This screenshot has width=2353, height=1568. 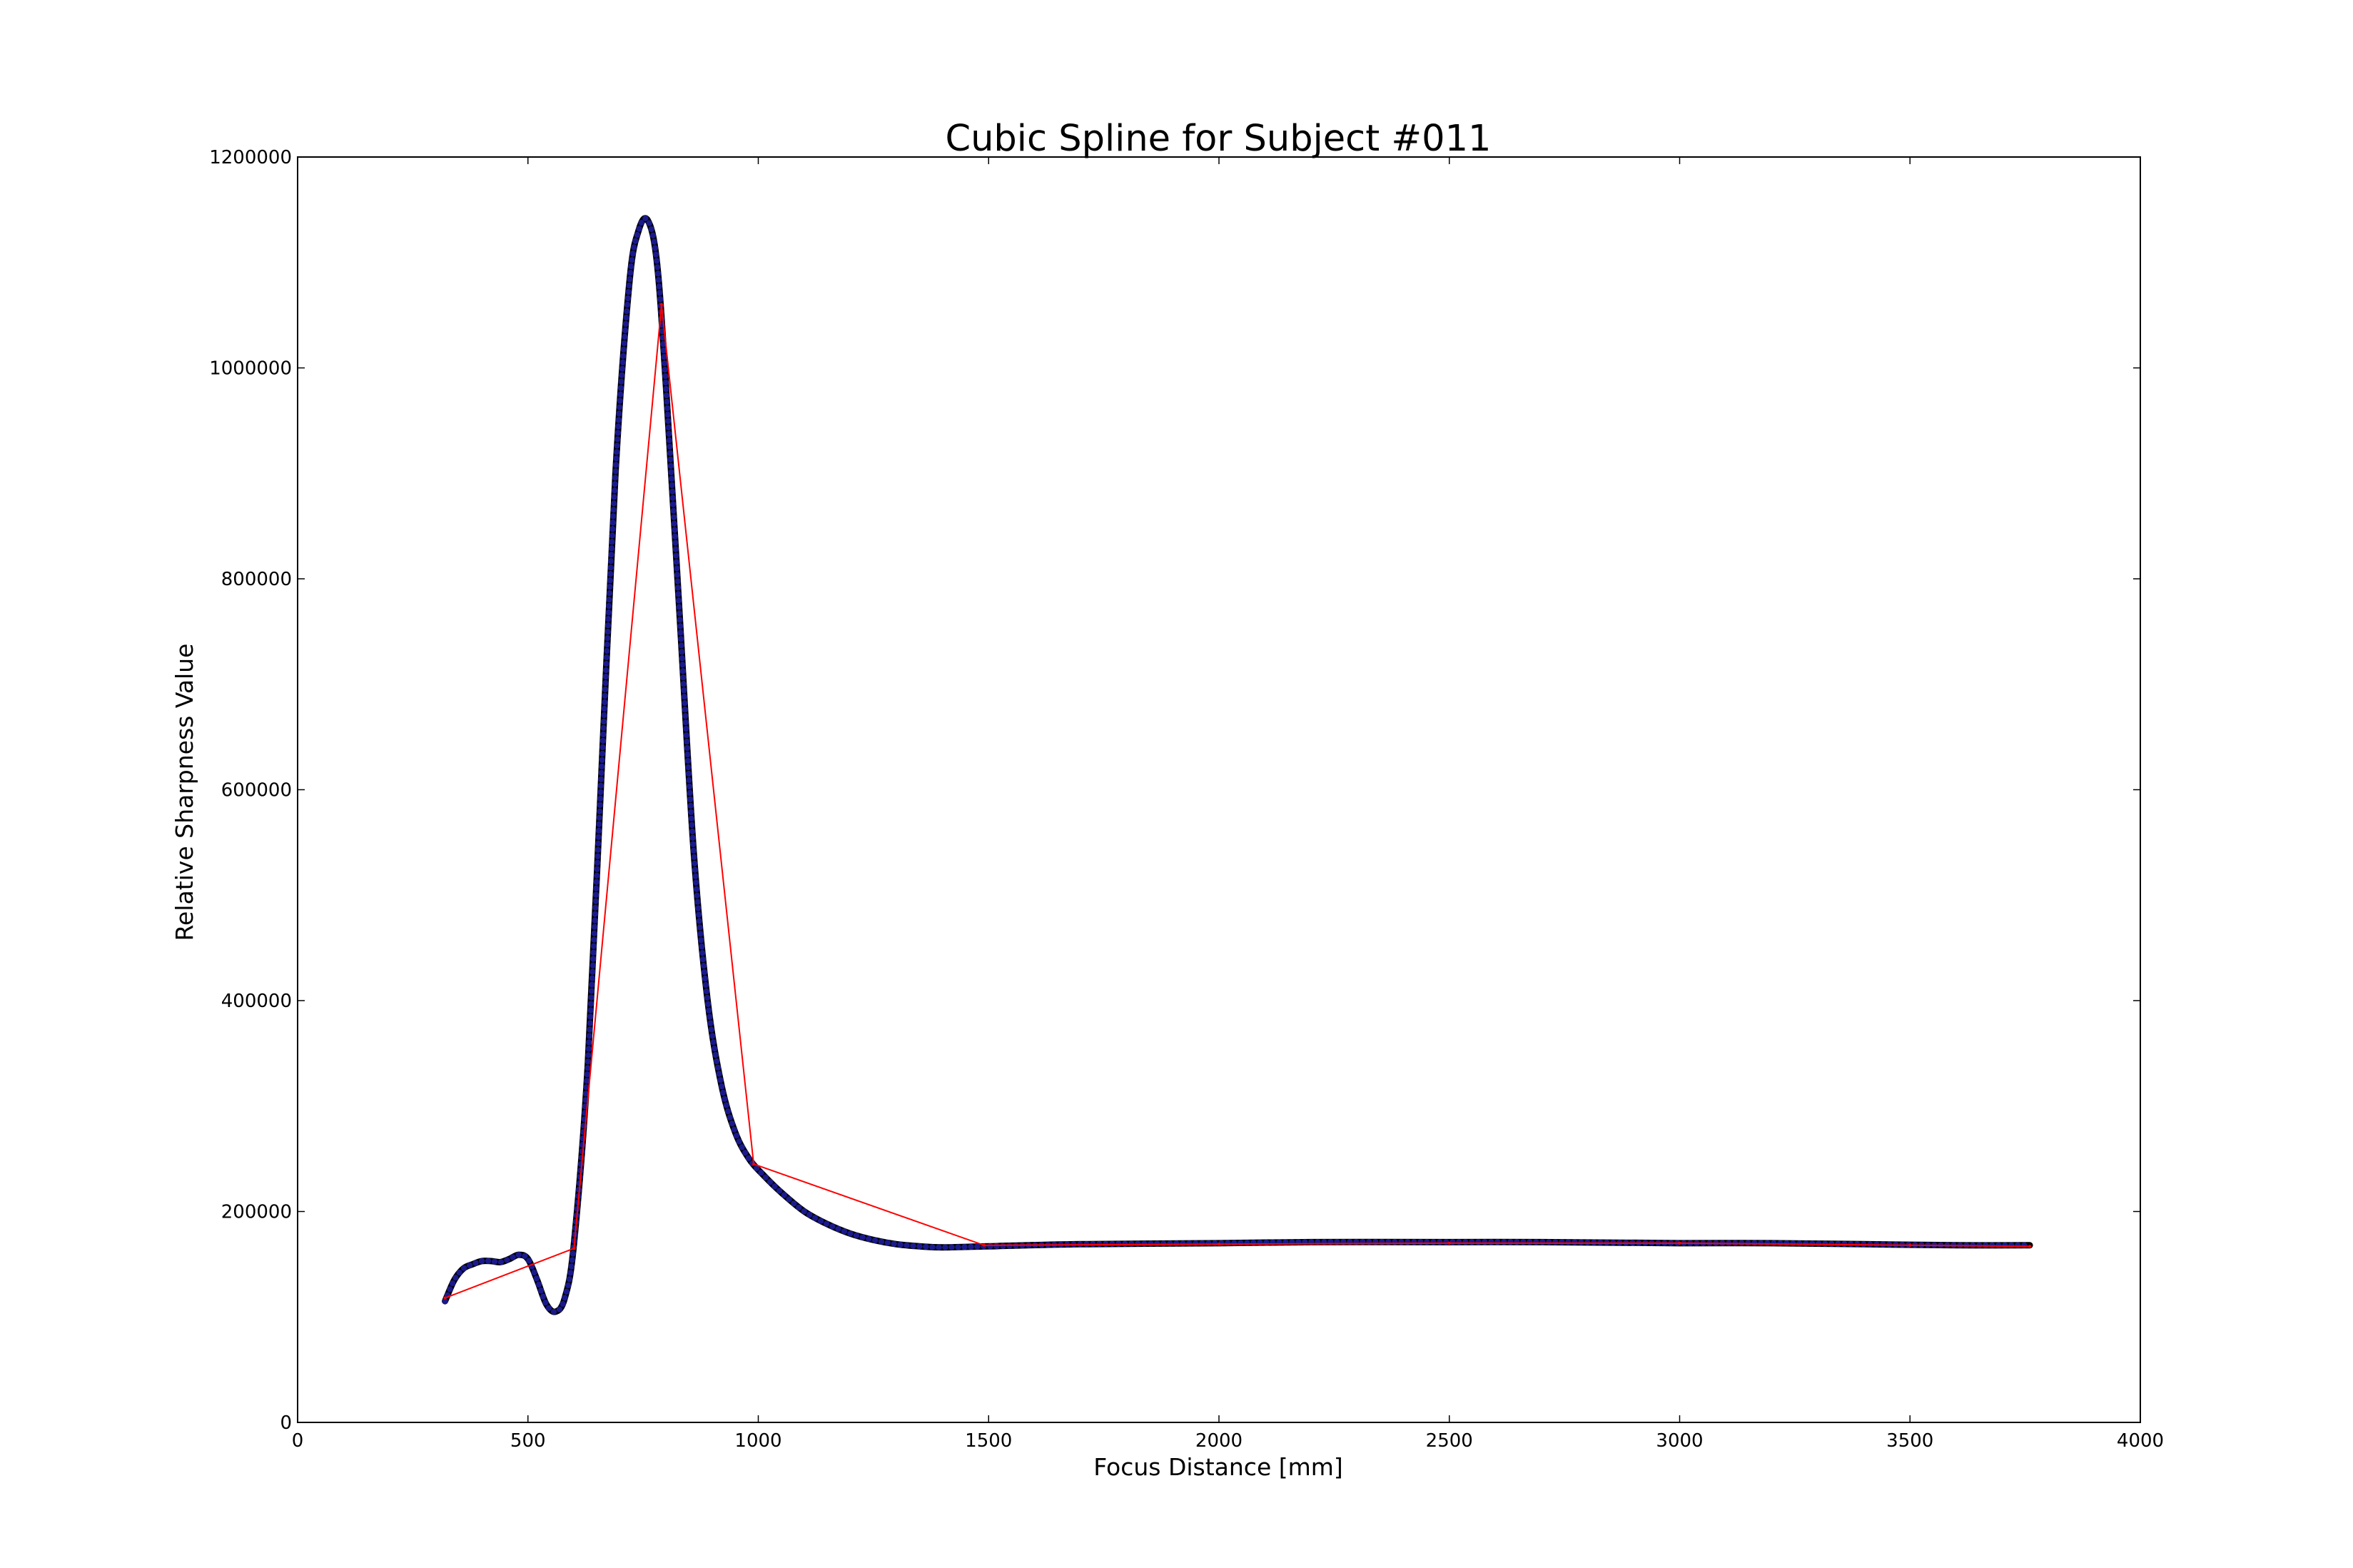 What do you see at coordinates (251, 369) in the screenshot?
I see `y-tick-label: 1000000` at bounding box center [251, 369].